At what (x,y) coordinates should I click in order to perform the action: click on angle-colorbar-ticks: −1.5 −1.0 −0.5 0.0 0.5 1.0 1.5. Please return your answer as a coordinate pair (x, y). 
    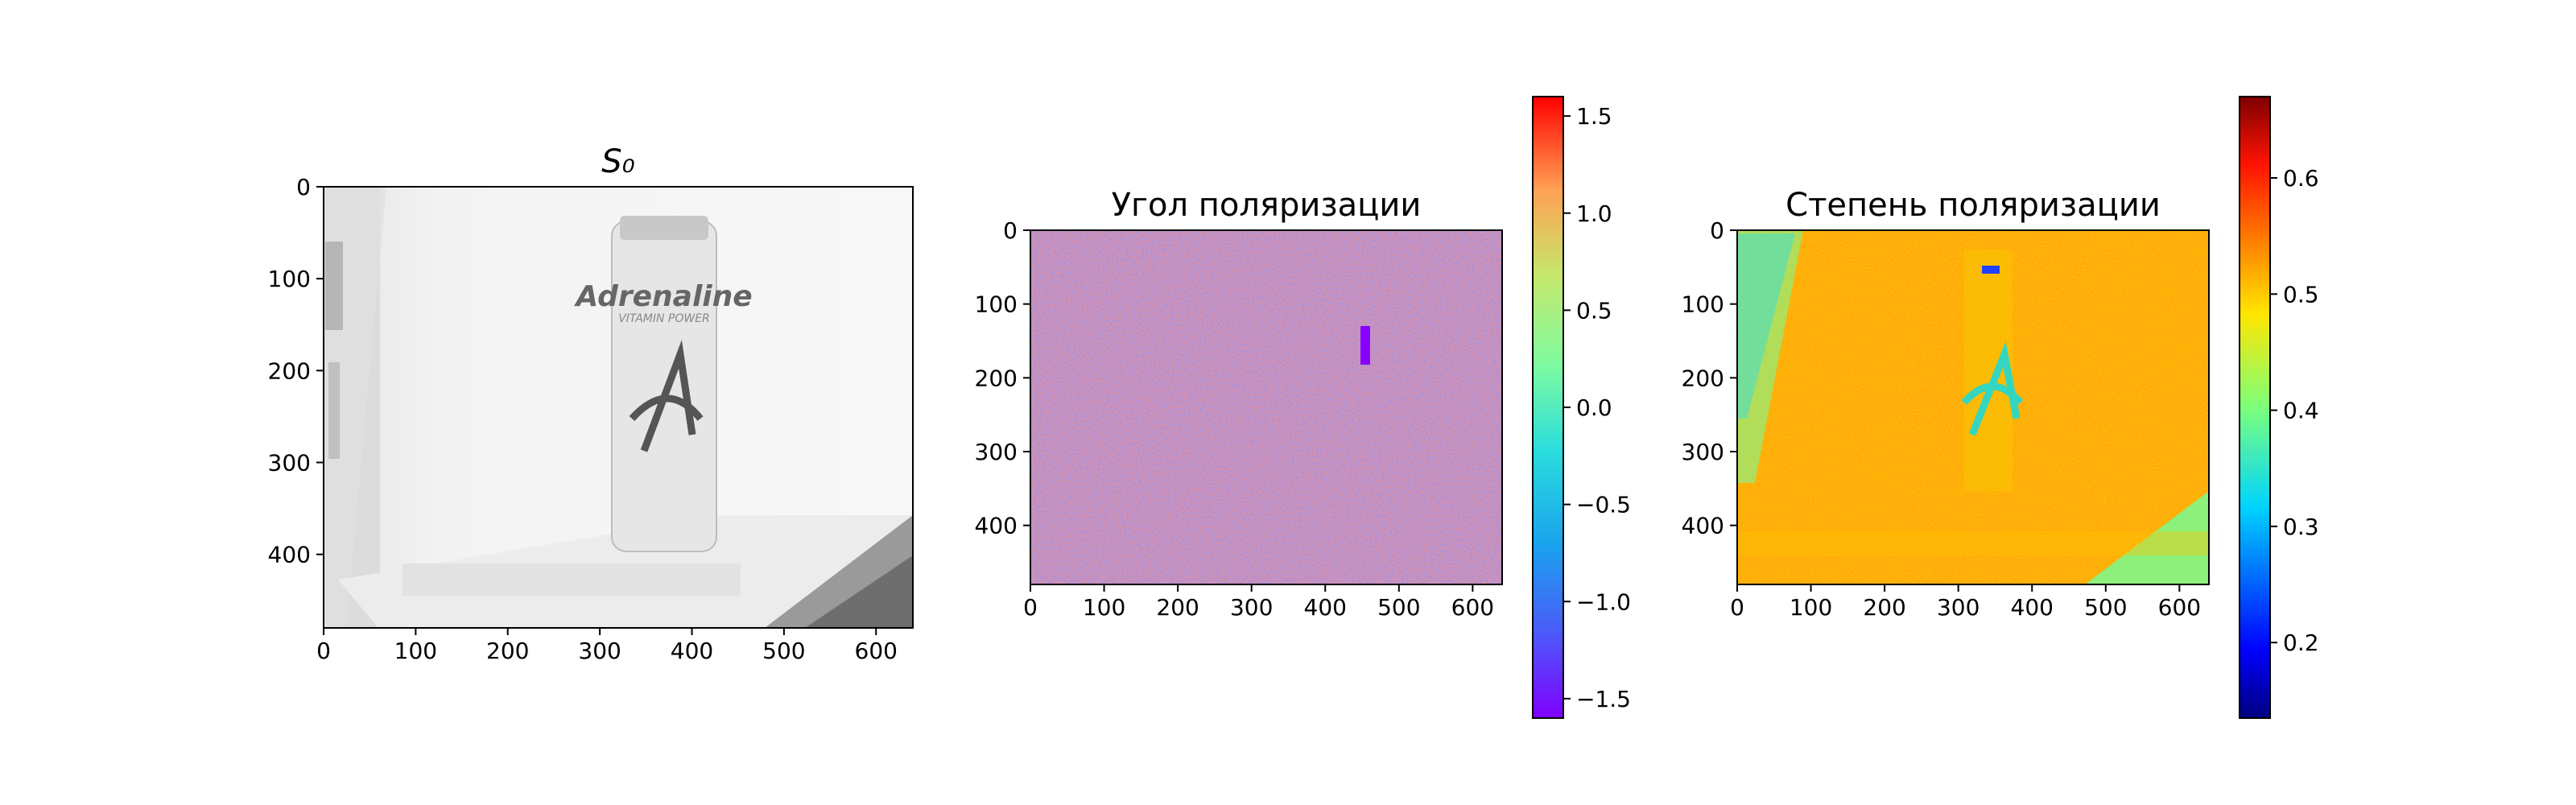
    Looking at the image, I should click on (1597, 407).